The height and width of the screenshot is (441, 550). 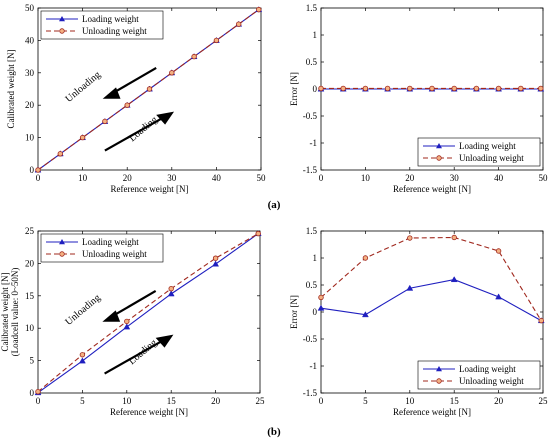 What do you see at coordinates (114, 31) in the screenshot?
I see `legend-label: Unloading weight` at bounding box center [114, 31].